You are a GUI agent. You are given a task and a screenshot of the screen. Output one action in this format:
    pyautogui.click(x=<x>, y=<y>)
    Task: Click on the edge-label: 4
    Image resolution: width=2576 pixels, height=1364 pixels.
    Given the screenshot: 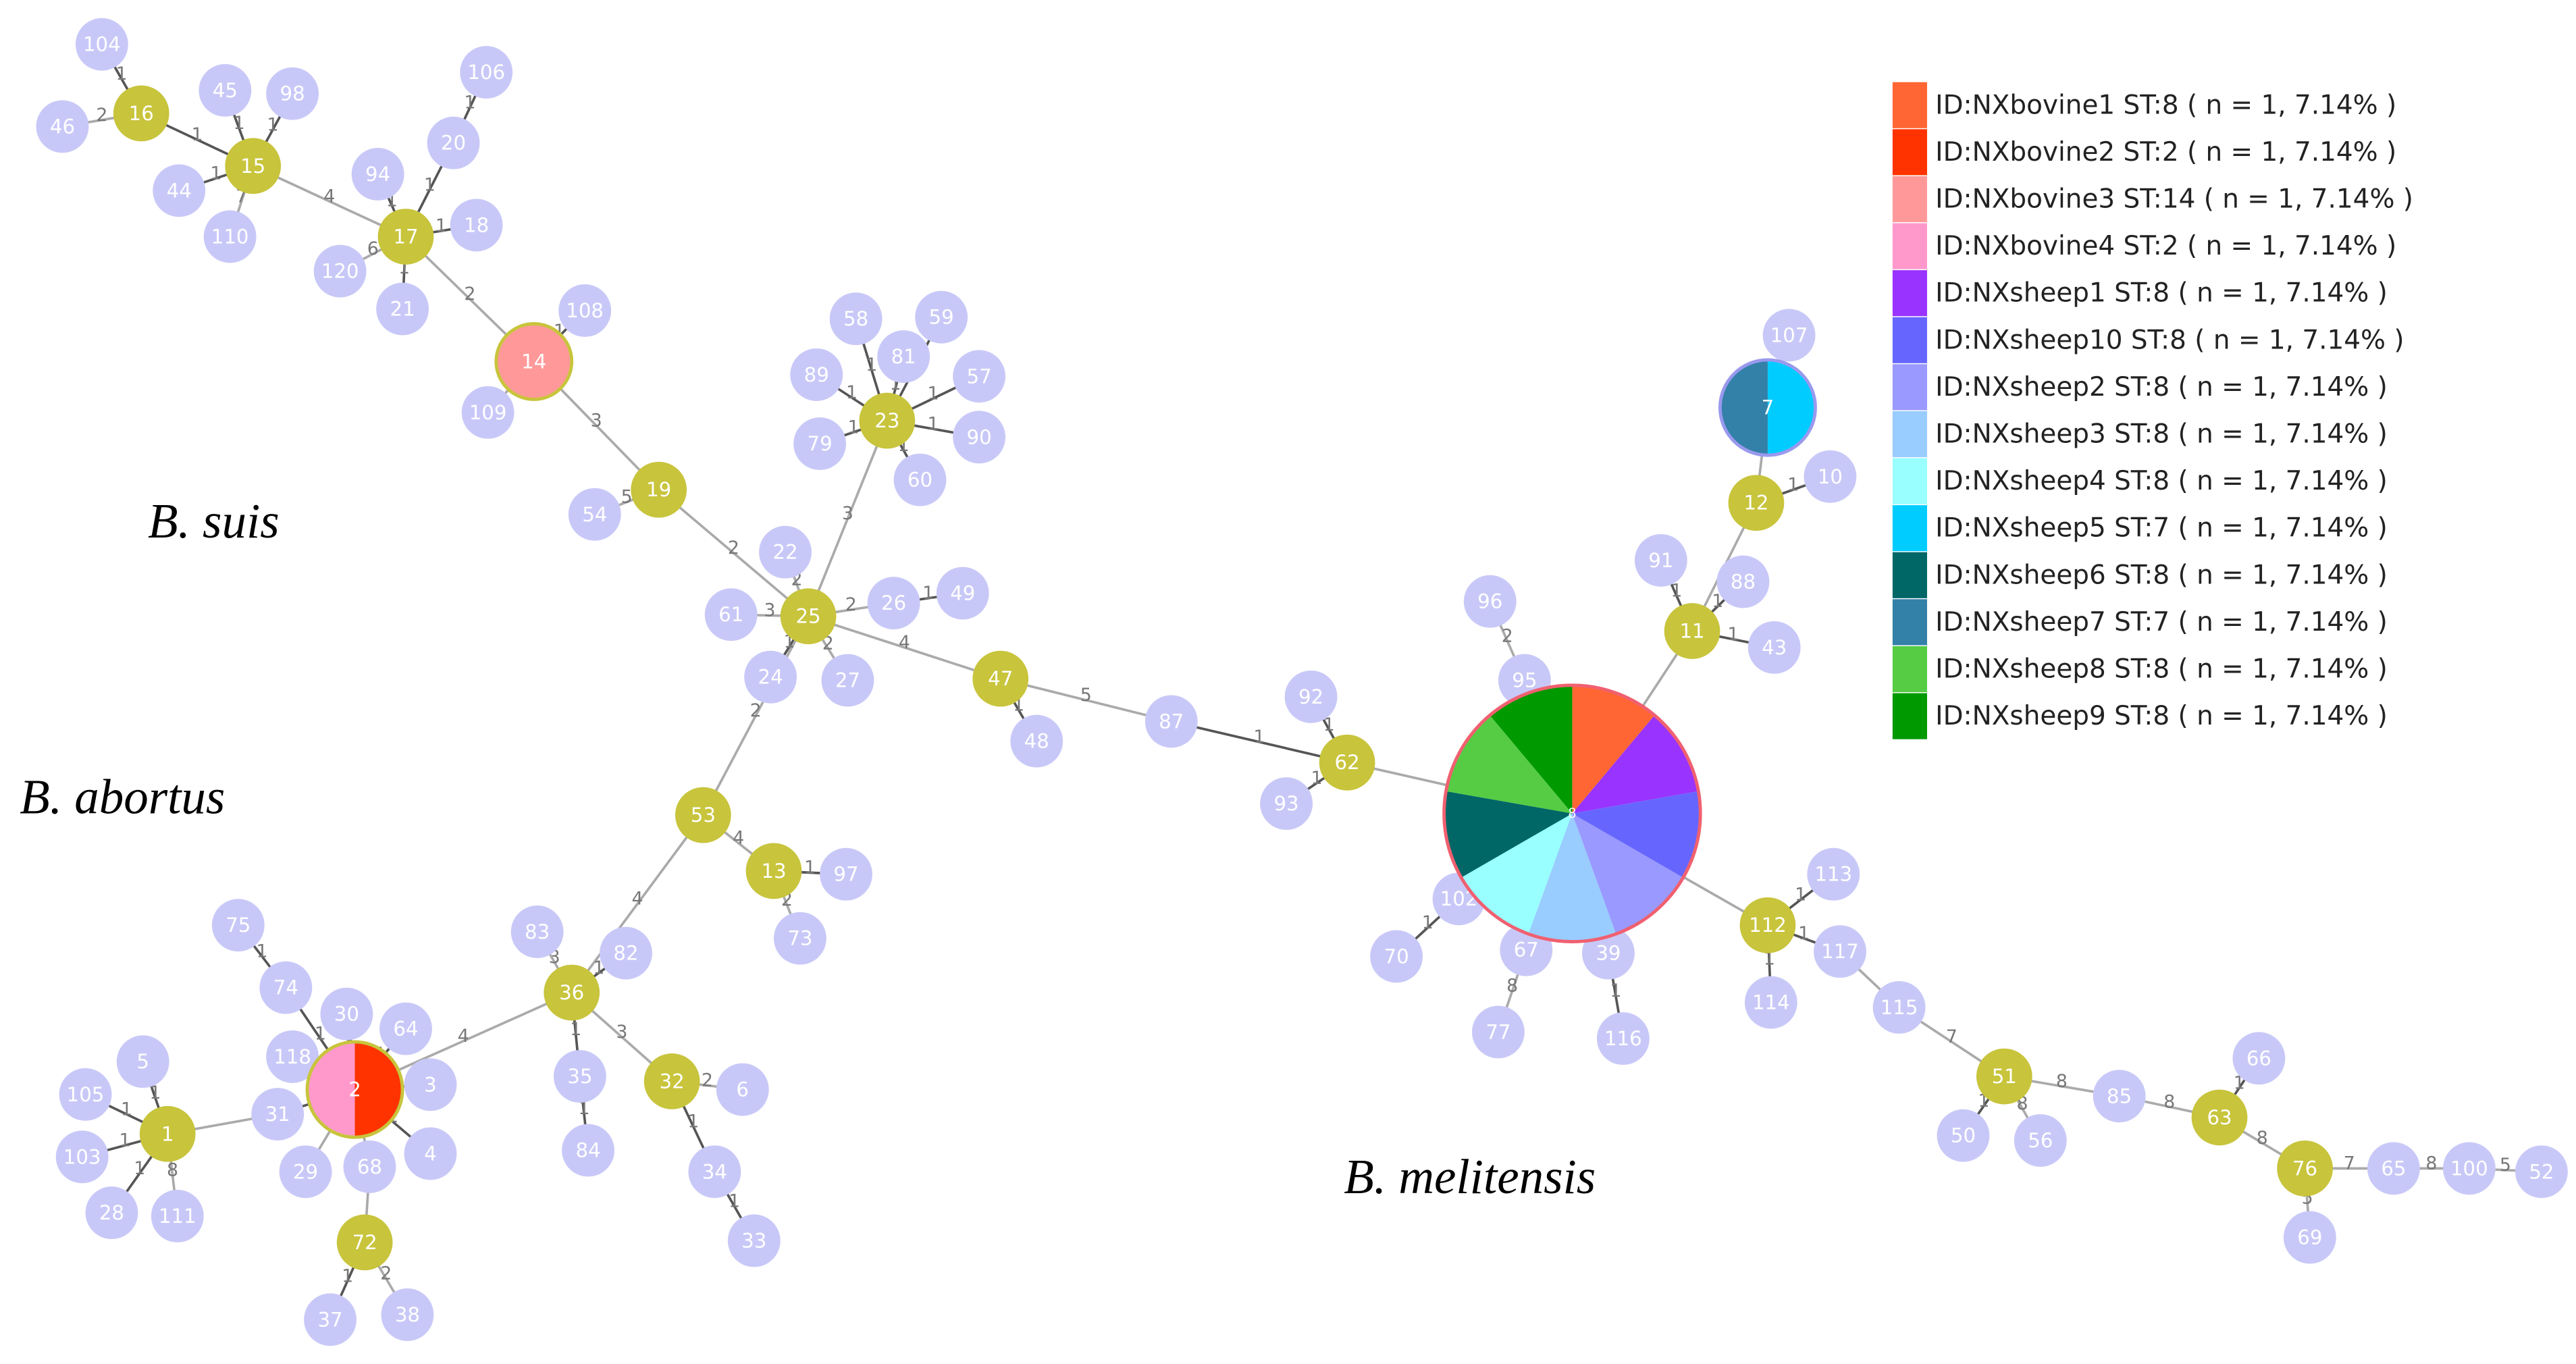 What is the action you would take?
    pyautogui.click(x=739, y=838)
    